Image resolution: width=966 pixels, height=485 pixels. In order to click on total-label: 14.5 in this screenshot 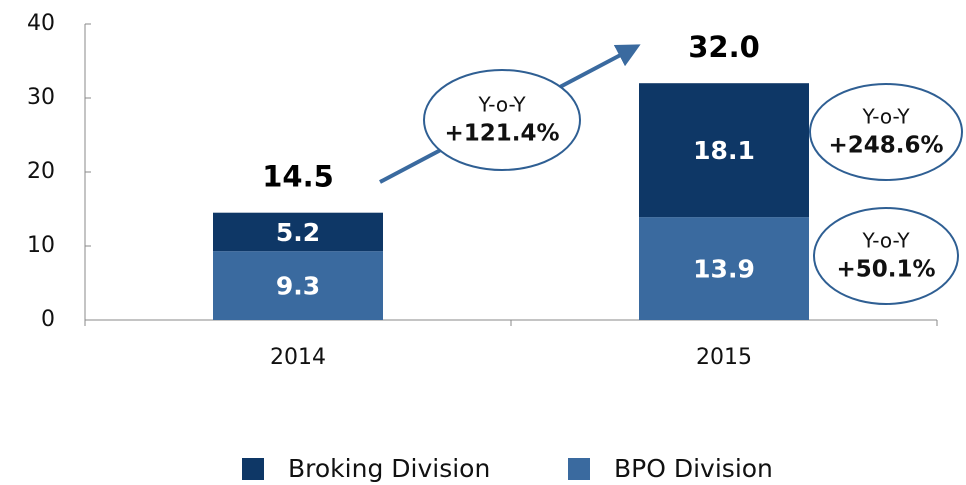, I will do `click(298, 177)`.